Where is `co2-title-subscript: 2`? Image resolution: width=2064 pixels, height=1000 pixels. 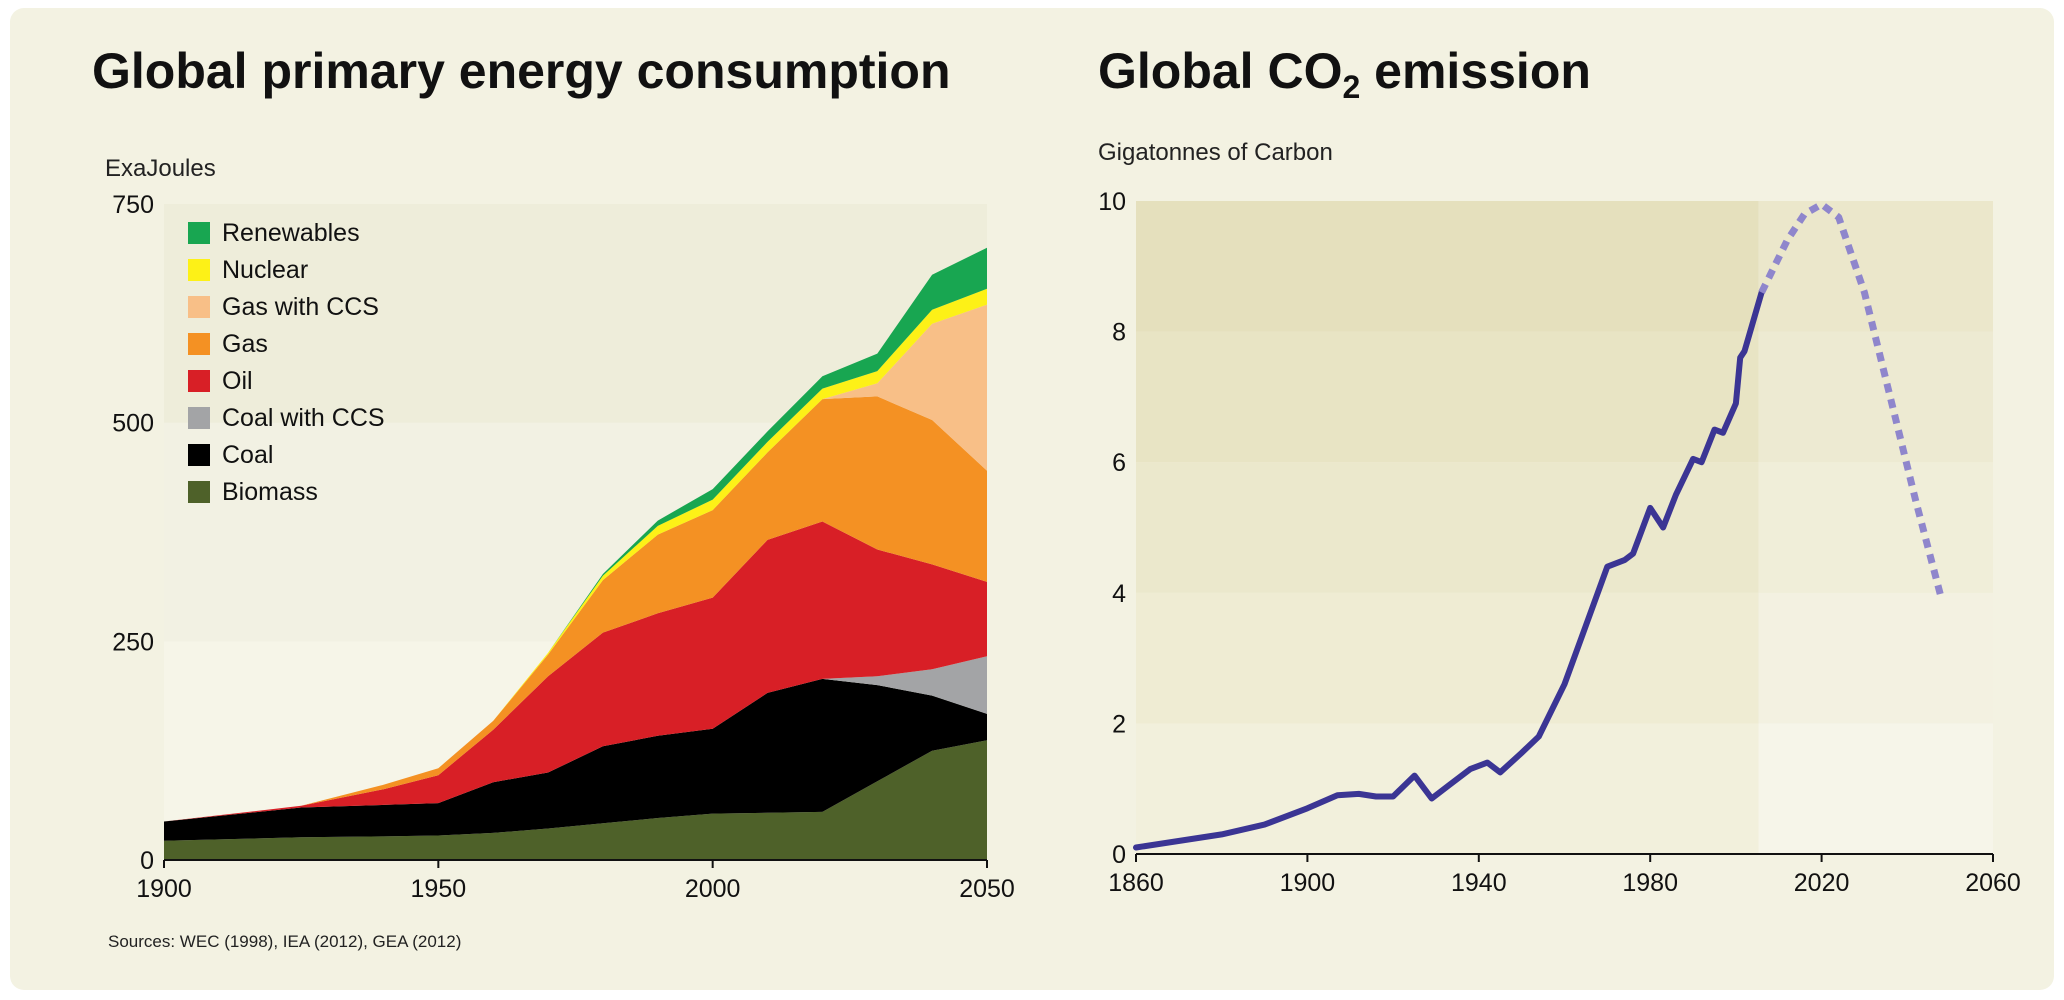 co2-title-subscript: 2 is located at coordinates (1351, 87).